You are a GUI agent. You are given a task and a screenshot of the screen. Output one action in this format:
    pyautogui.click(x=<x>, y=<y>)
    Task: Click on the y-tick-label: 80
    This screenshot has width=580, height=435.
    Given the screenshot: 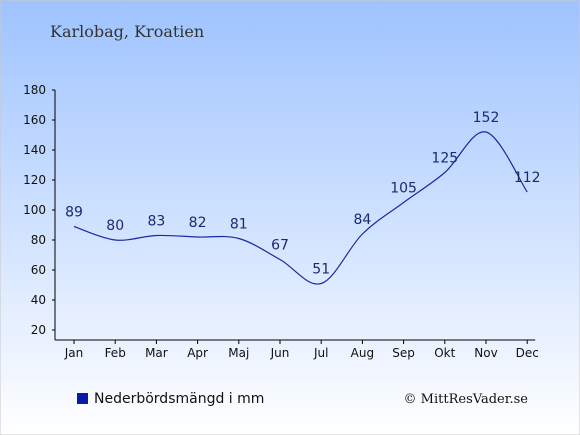 What is the action you would take?
    pyautogui.click(x=38, y=240)
    